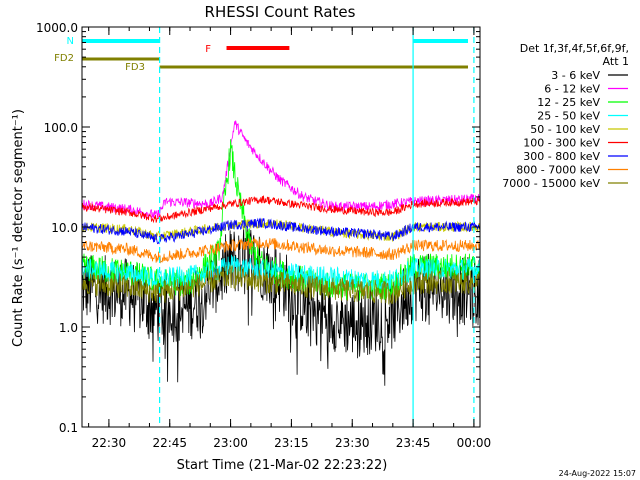 The height and width of the screenshot is (480, 640). What do you see at coordinates (135, 67) in the screenshot?
I see `annotation-label-fd3: FD3` at bounding box center [135, 67].